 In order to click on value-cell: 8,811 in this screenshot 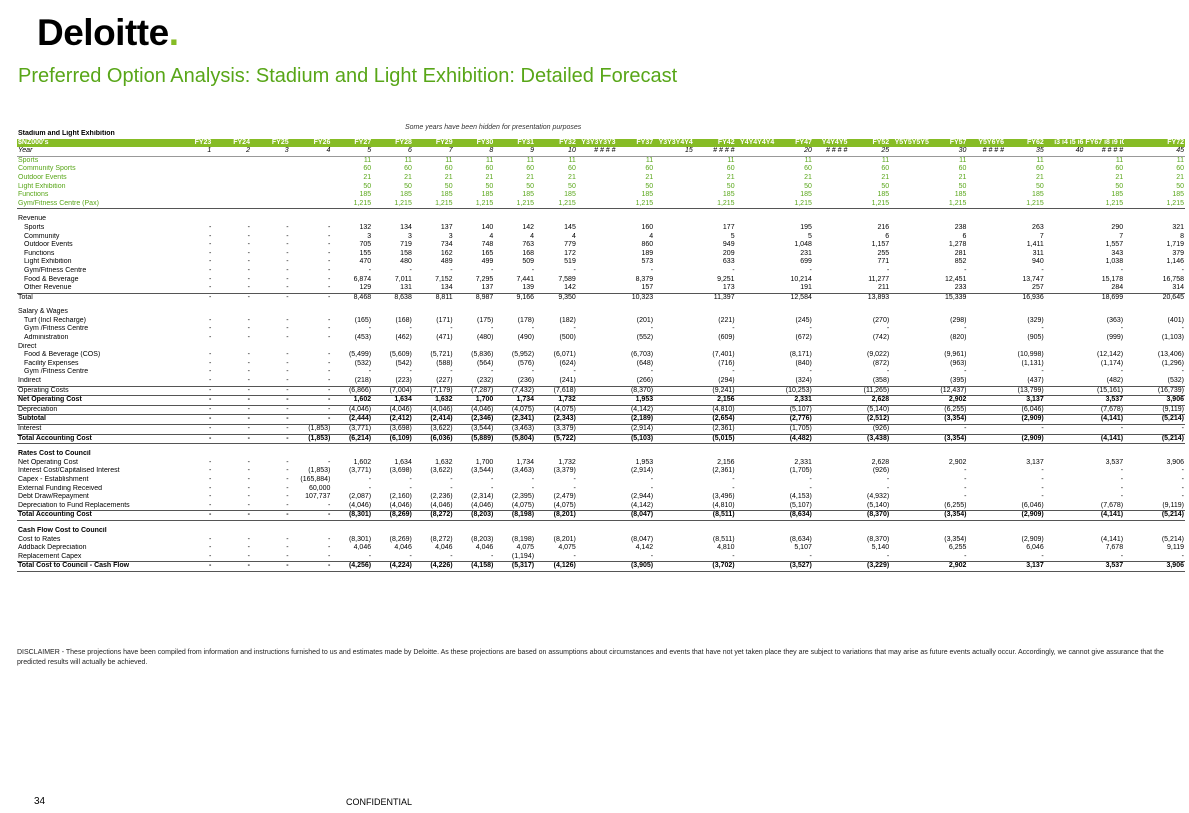, I will do `click(444, 297)`.